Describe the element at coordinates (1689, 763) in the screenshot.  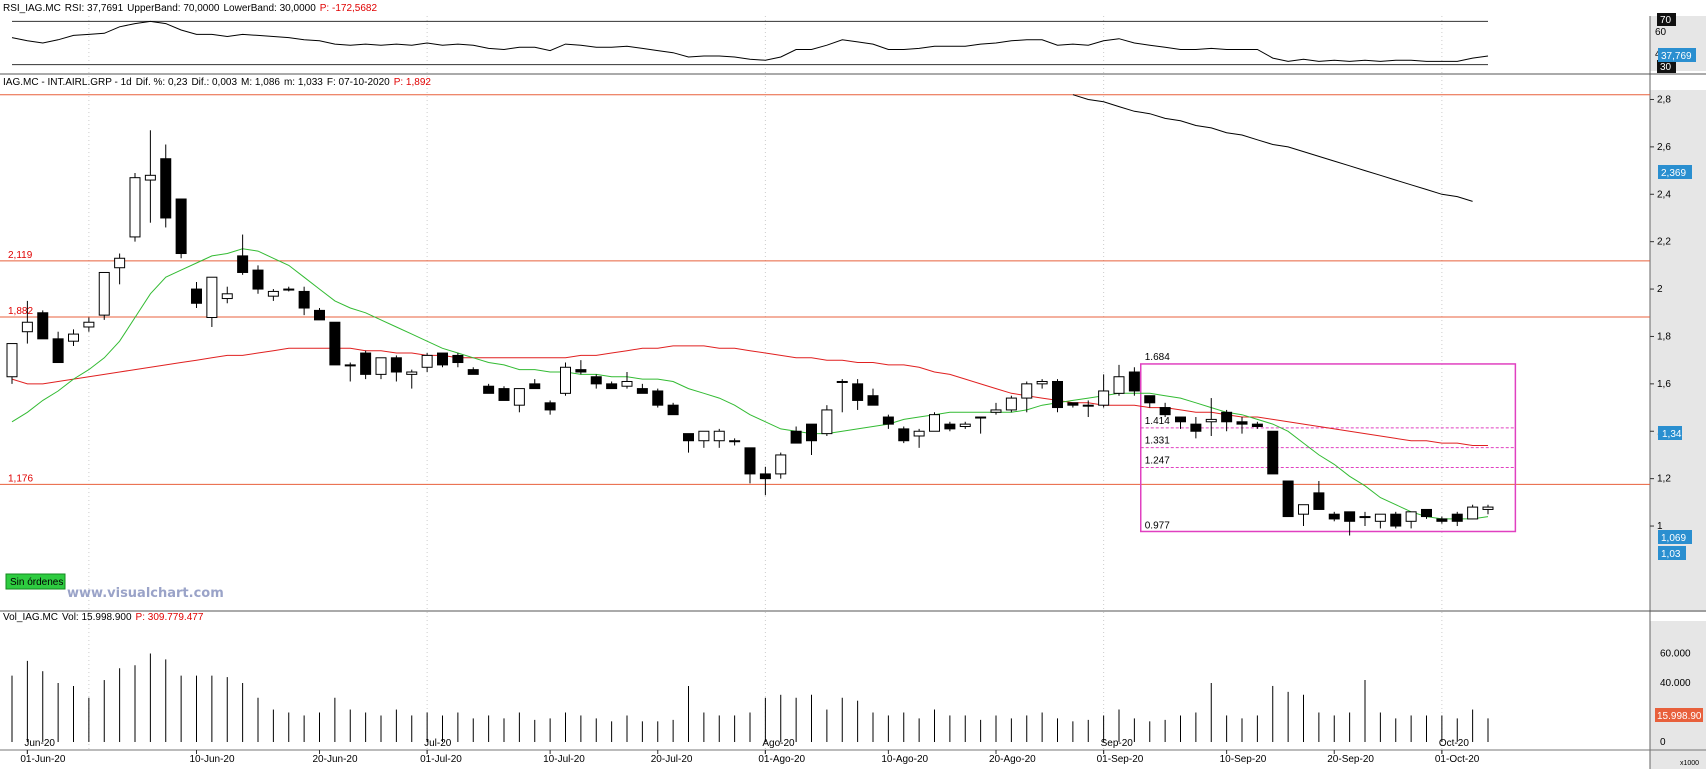
I see `volume-scale-note: x1000` at that location.